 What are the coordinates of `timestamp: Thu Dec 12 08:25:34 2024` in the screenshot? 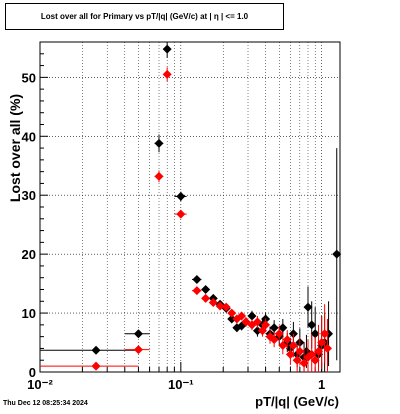 It's located at (45, 403).